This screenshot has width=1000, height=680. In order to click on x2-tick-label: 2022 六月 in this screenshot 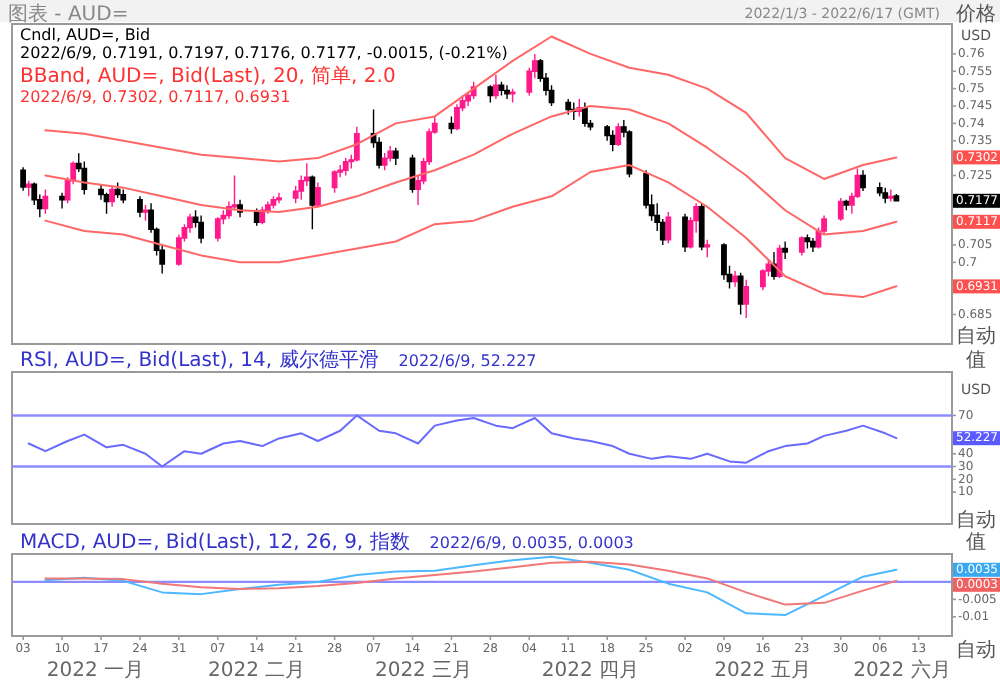, I will do `click(902, 669)`.